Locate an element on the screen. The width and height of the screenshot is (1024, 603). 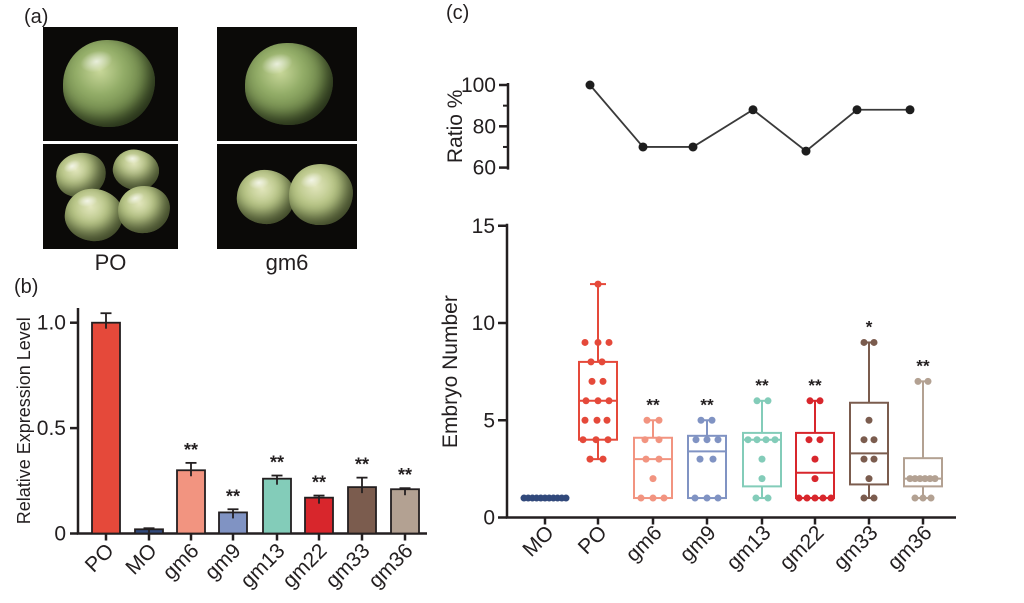
ratio-point-gm9 is located at coordinates (693, 147).